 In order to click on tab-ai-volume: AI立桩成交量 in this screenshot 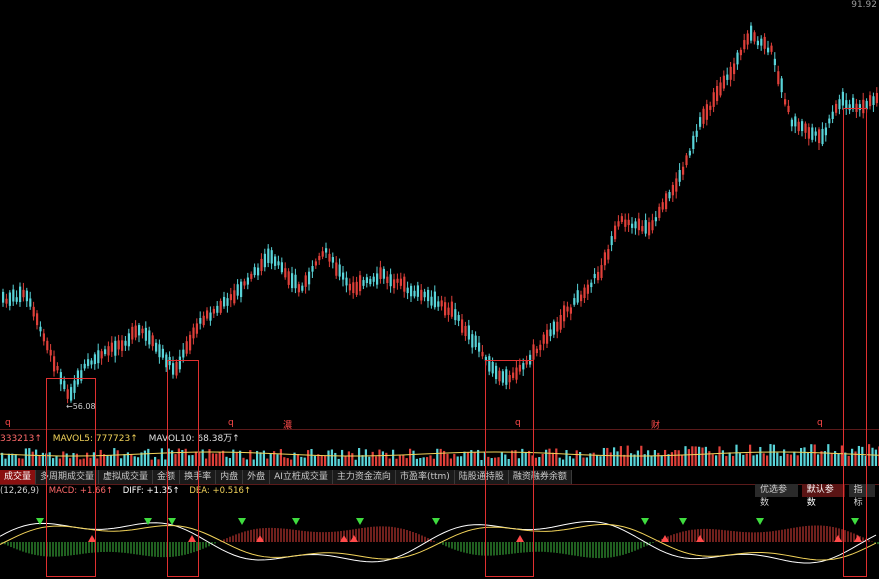, I will do `click(301, 477)`.